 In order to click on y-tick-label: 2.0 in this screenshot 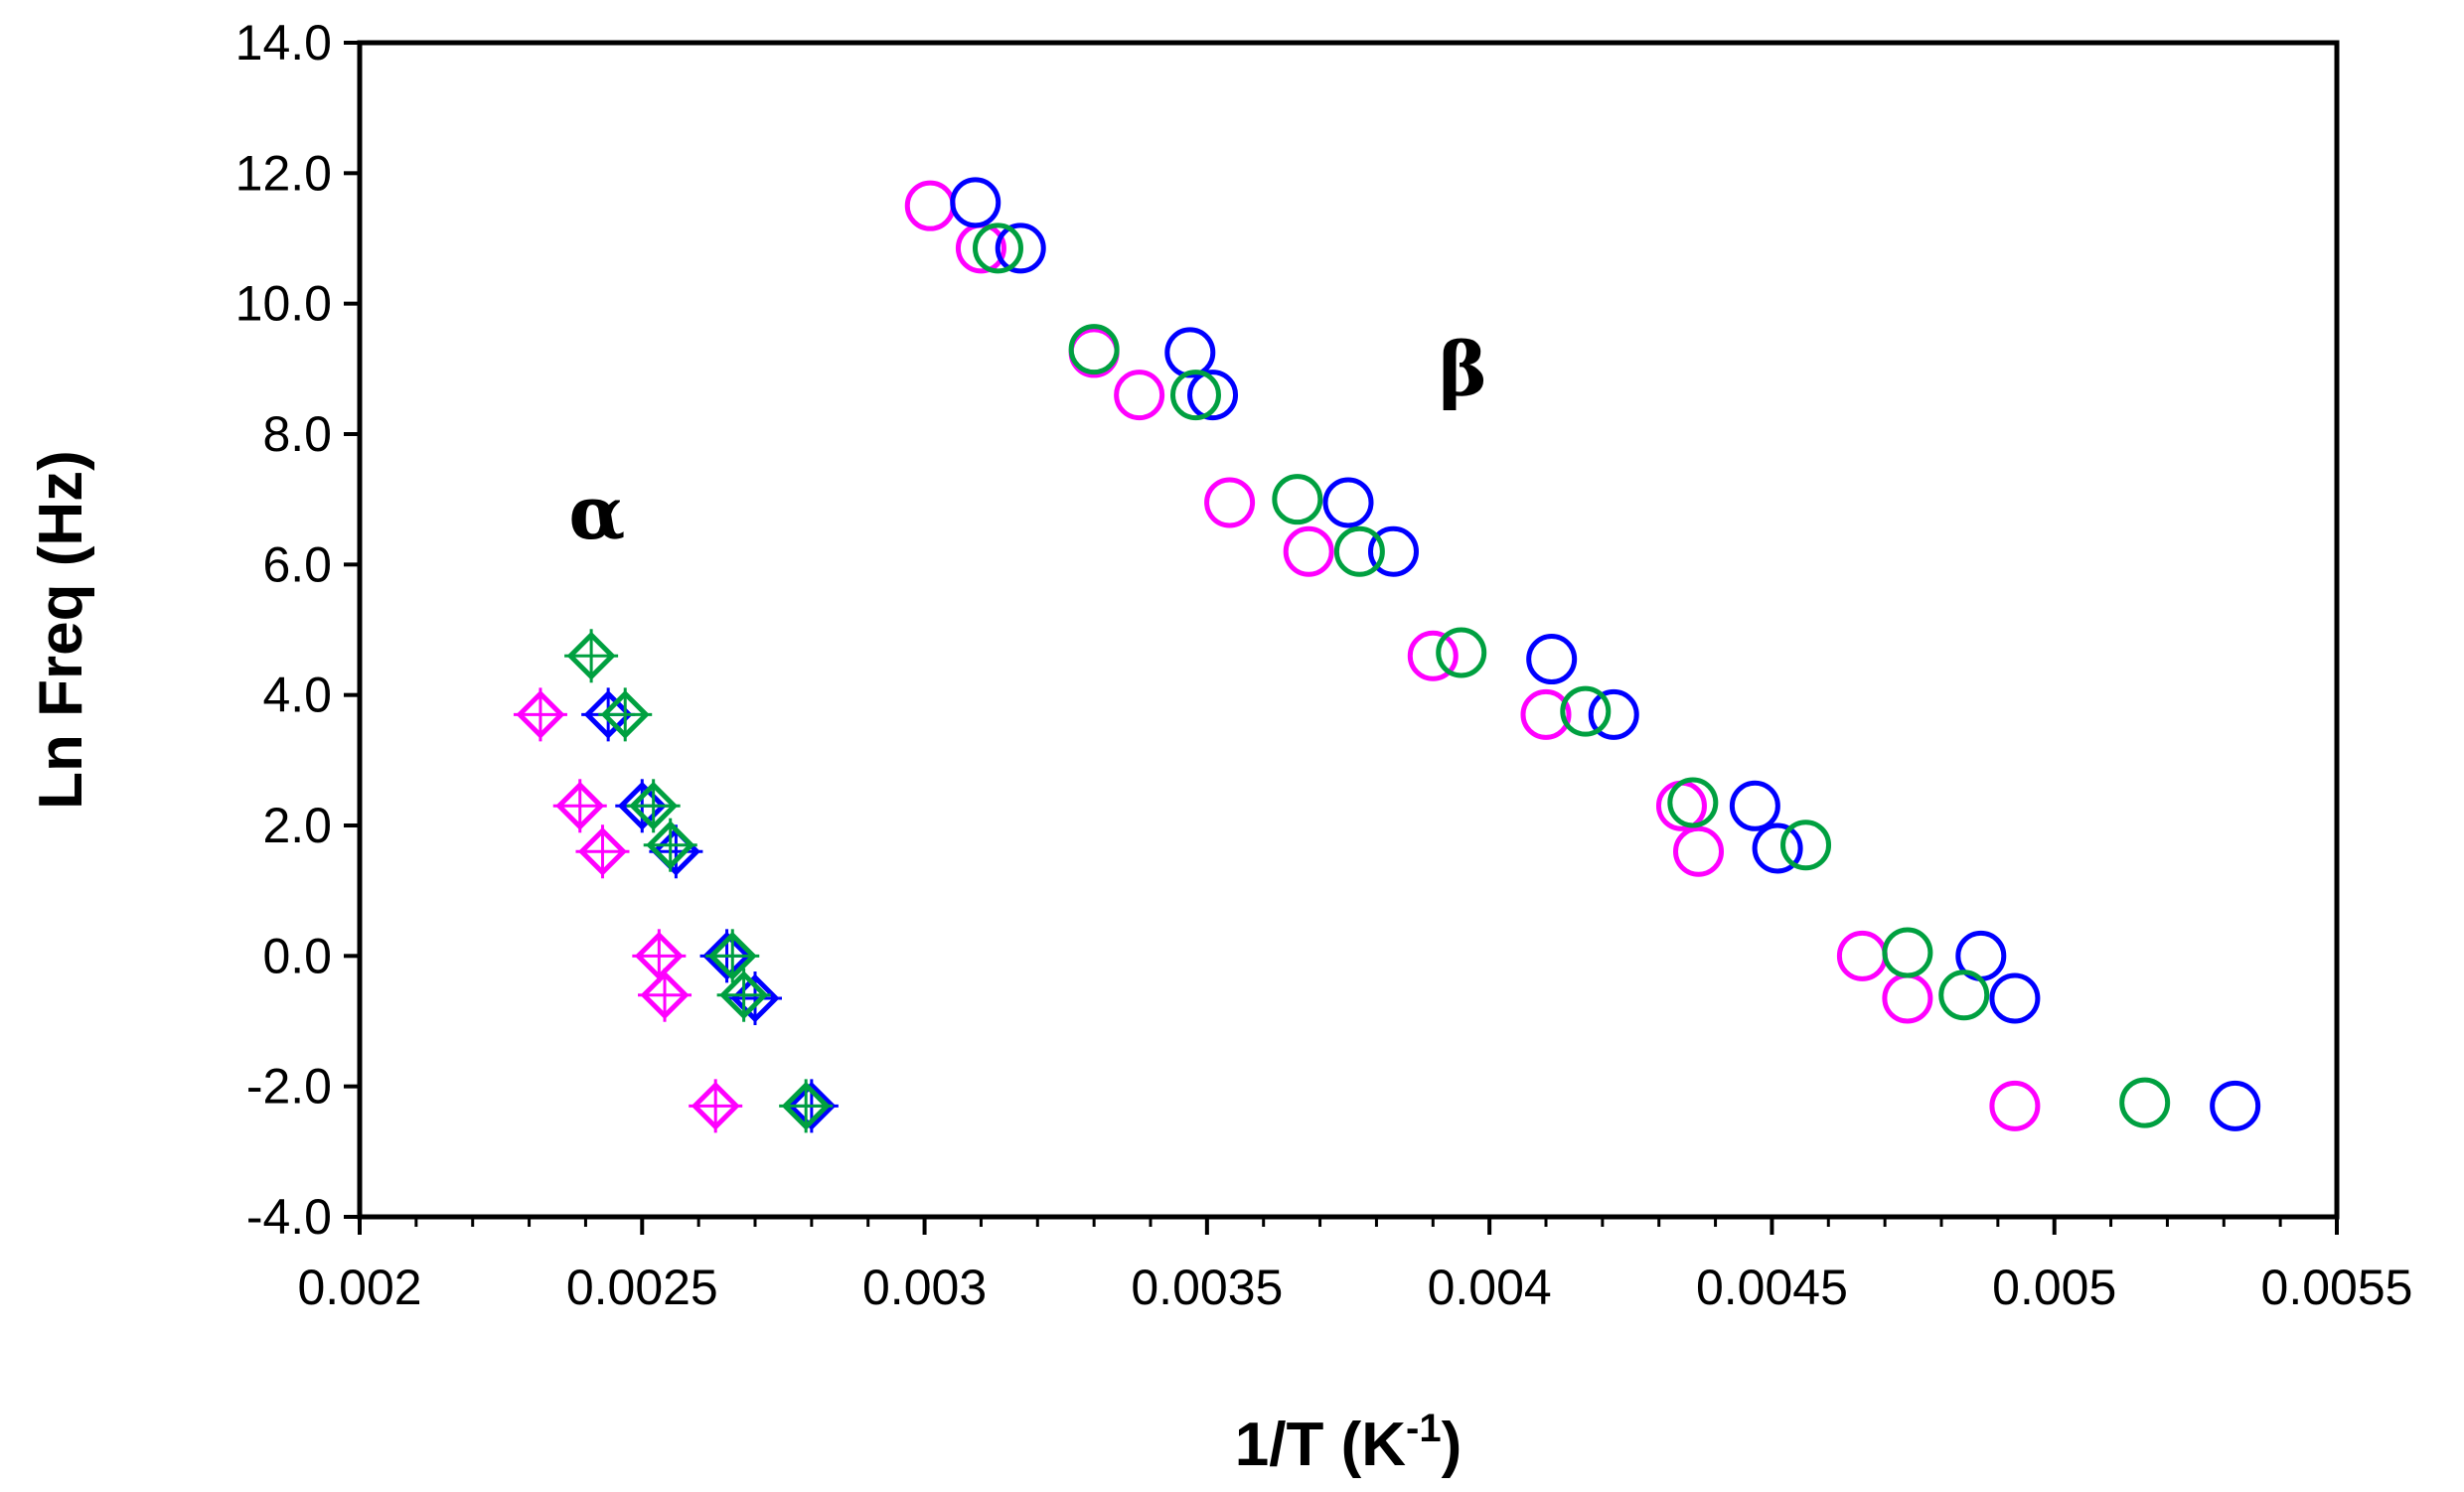, I will do `click(297, 825)`.